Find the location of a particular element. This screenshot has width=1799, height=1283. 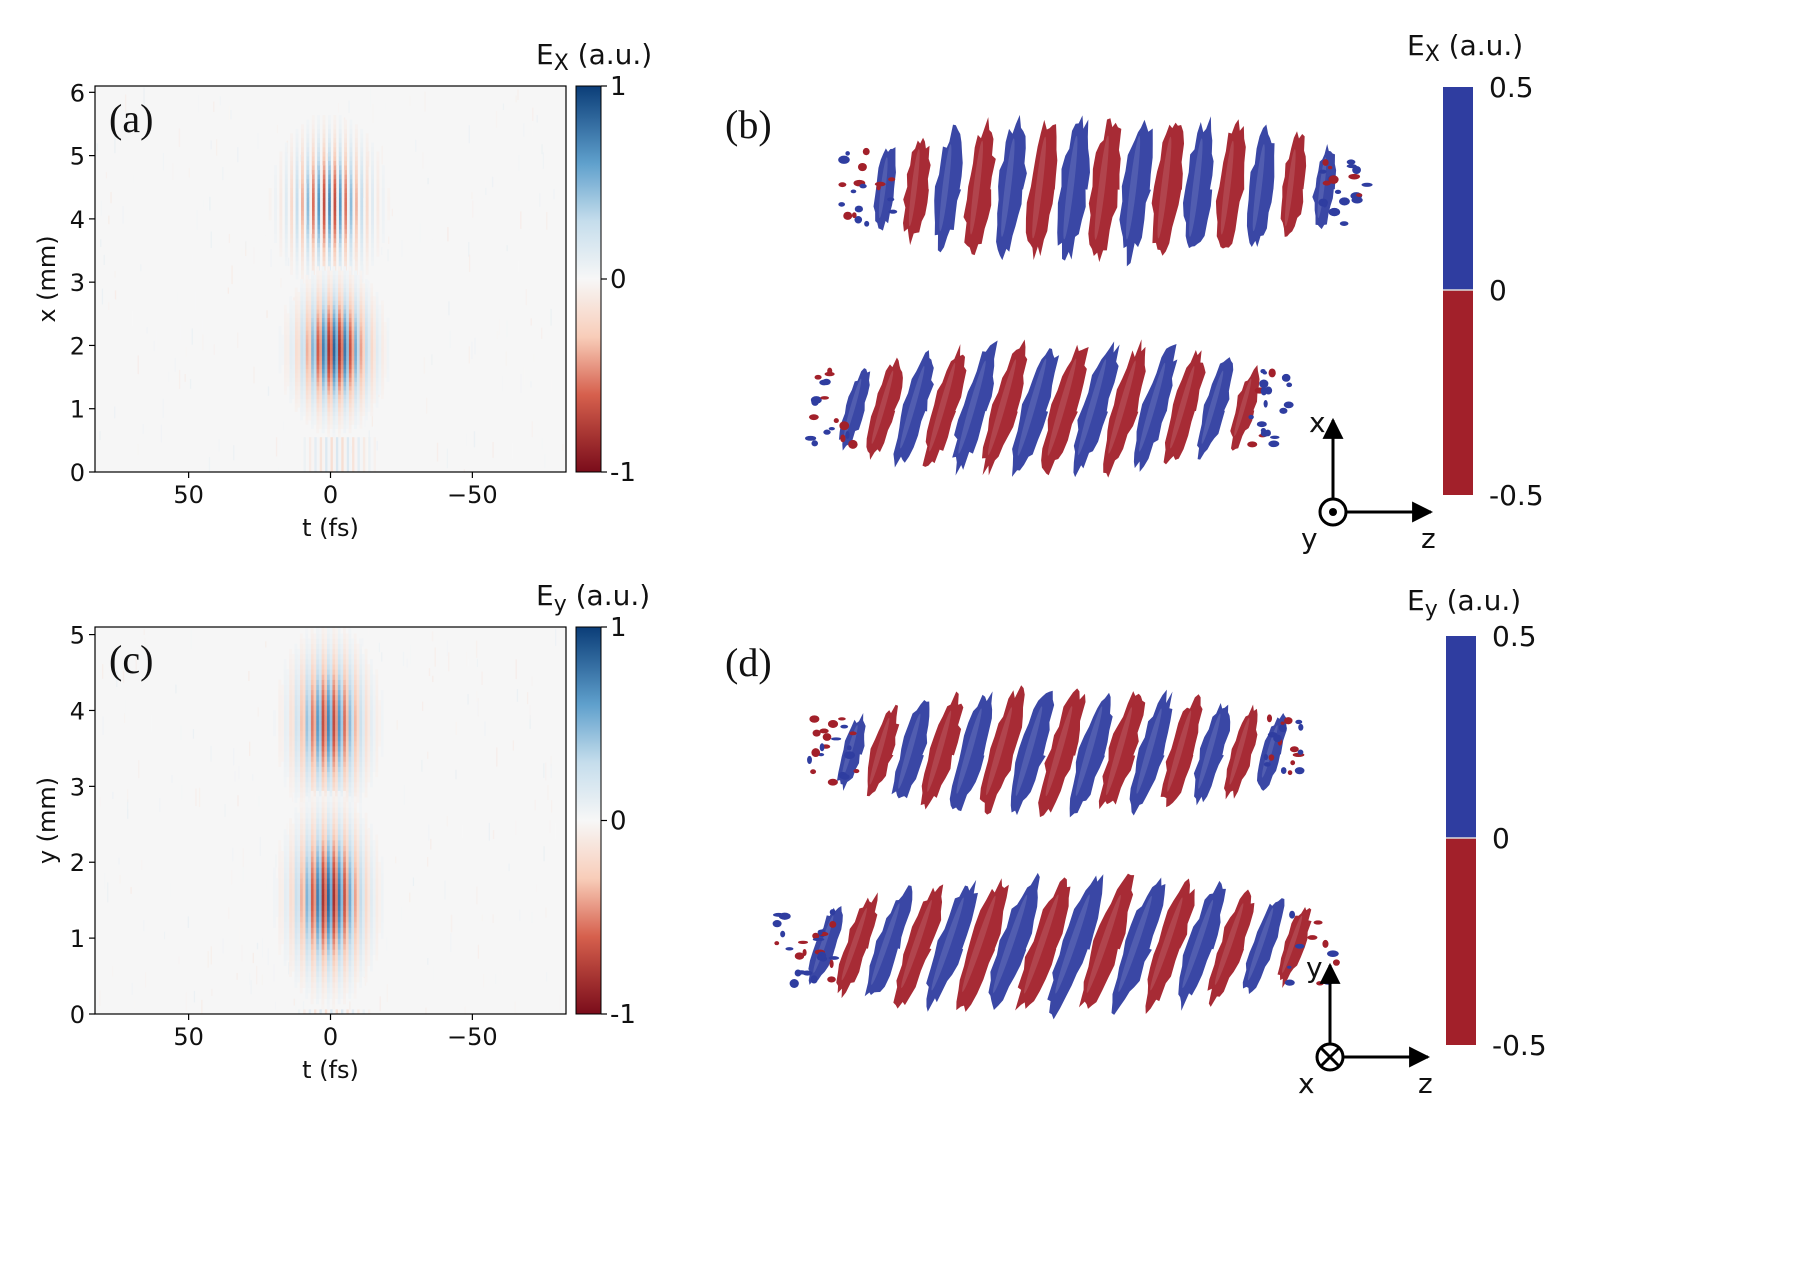

isosurface-fragment is located at coordinates (842, 185).